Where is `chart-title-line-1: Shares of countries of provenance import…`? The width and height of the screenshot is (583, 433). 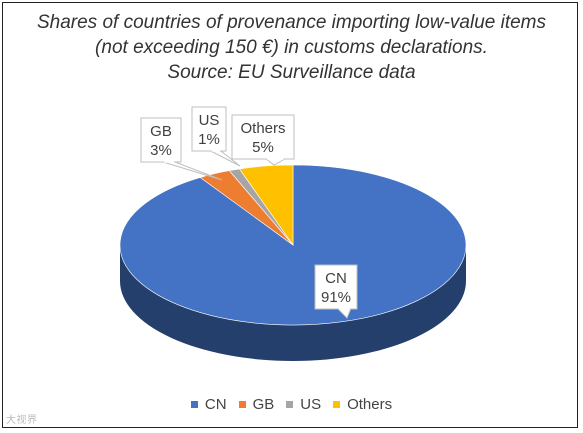 chart-title-line-1: Shares of countries of provenance import… is located at coordinates (291, 22).